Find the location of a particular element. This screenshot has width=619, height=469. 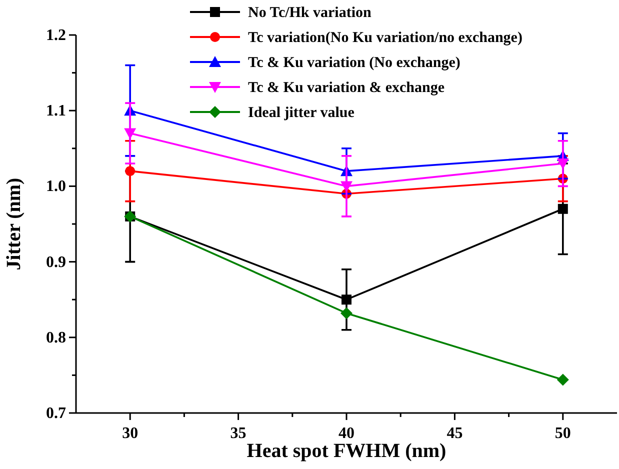

x-tick-label: 45 is located at coordinates (454, 433).